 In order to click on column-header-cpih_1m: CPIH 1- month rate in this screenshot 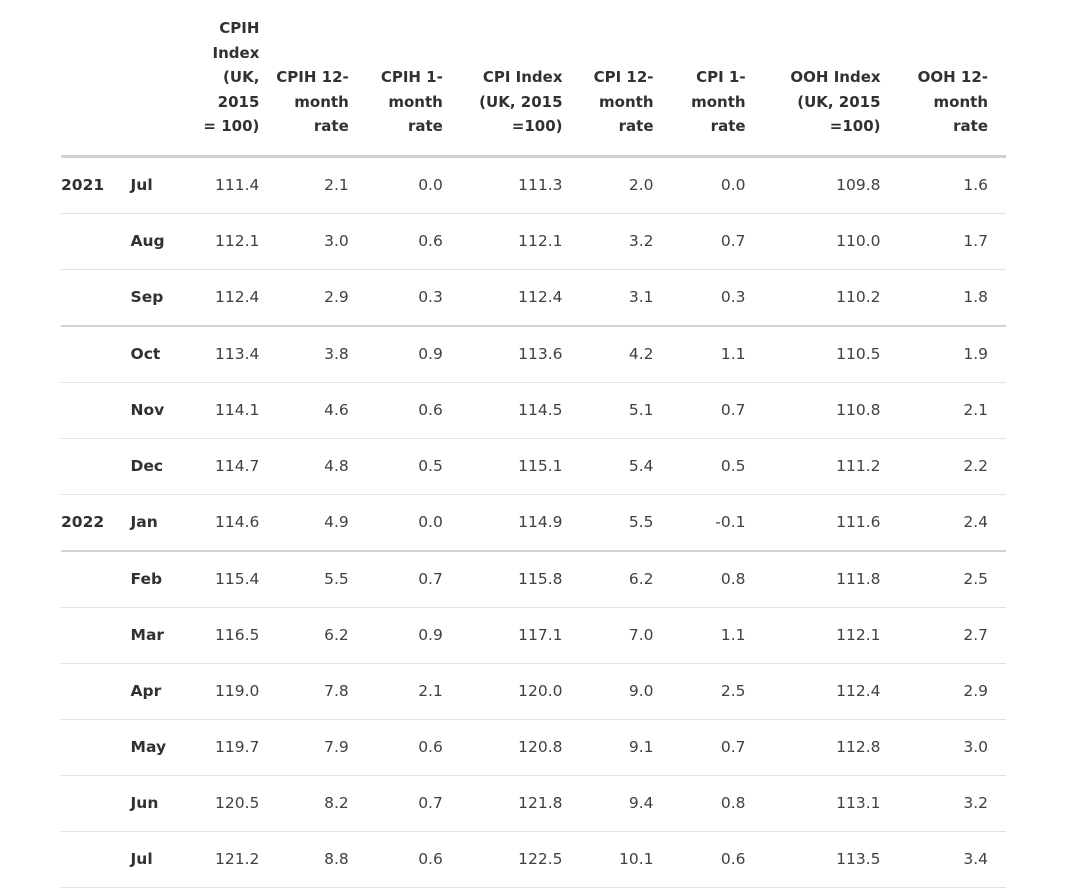, I will do `click(414, 78)`.